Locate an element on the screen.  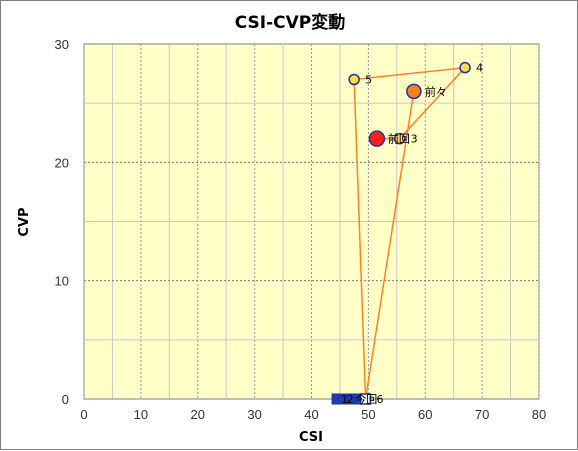
y-tick-label: 20 is located at coordinates (62, 162).